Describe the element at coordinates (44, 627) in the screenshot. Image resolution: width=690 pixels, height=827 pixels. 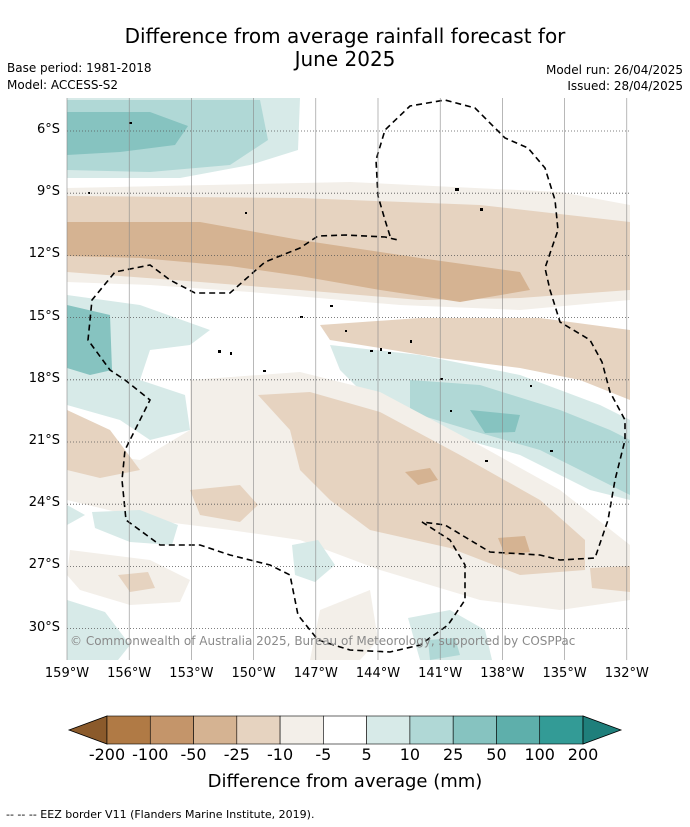
I see `latitude-label: 30°S` at that location.